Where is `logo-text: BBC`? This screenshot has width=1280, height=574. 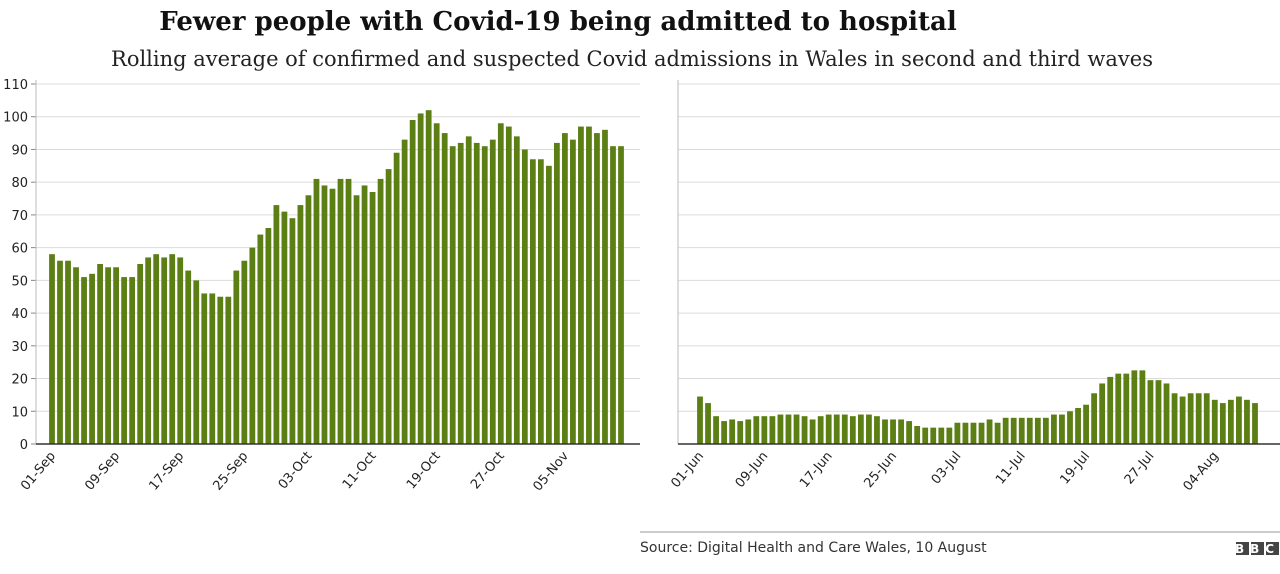 logo-text: BBC is located at coordinates (1257, 549).